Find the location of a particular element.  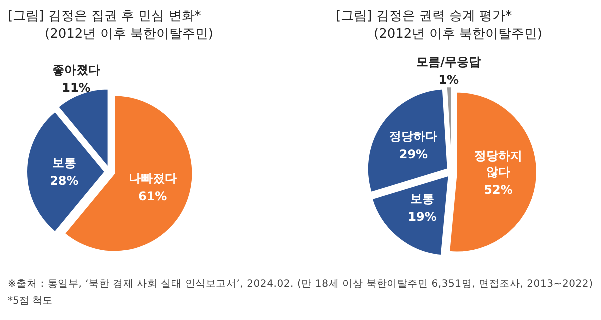

slice-label: 모름/무응답 is located at coordinates (449, 62).